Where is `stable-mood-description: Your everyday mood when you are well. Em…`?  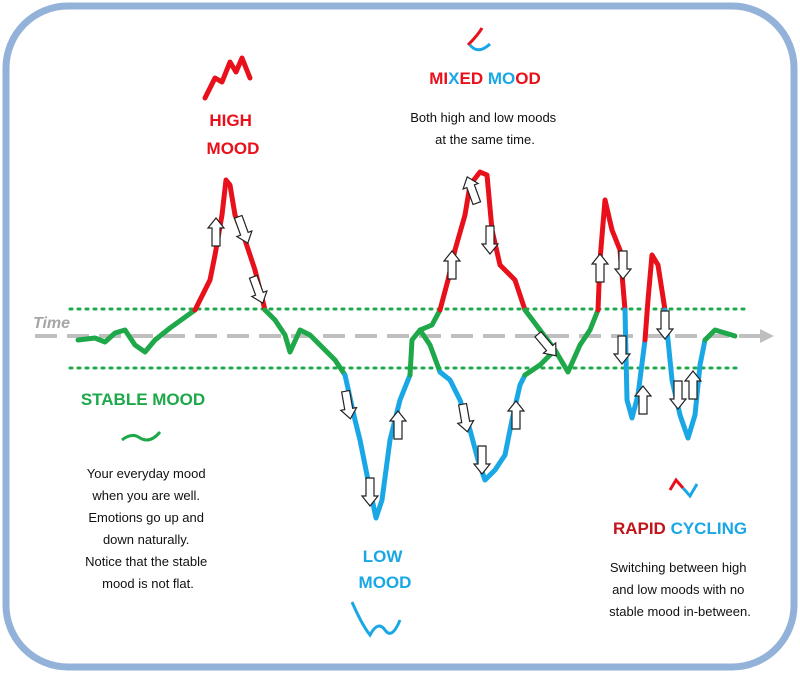
stable-mood-description: Your everyday mood when you are well. Em… is located at coordinates (148, 528).